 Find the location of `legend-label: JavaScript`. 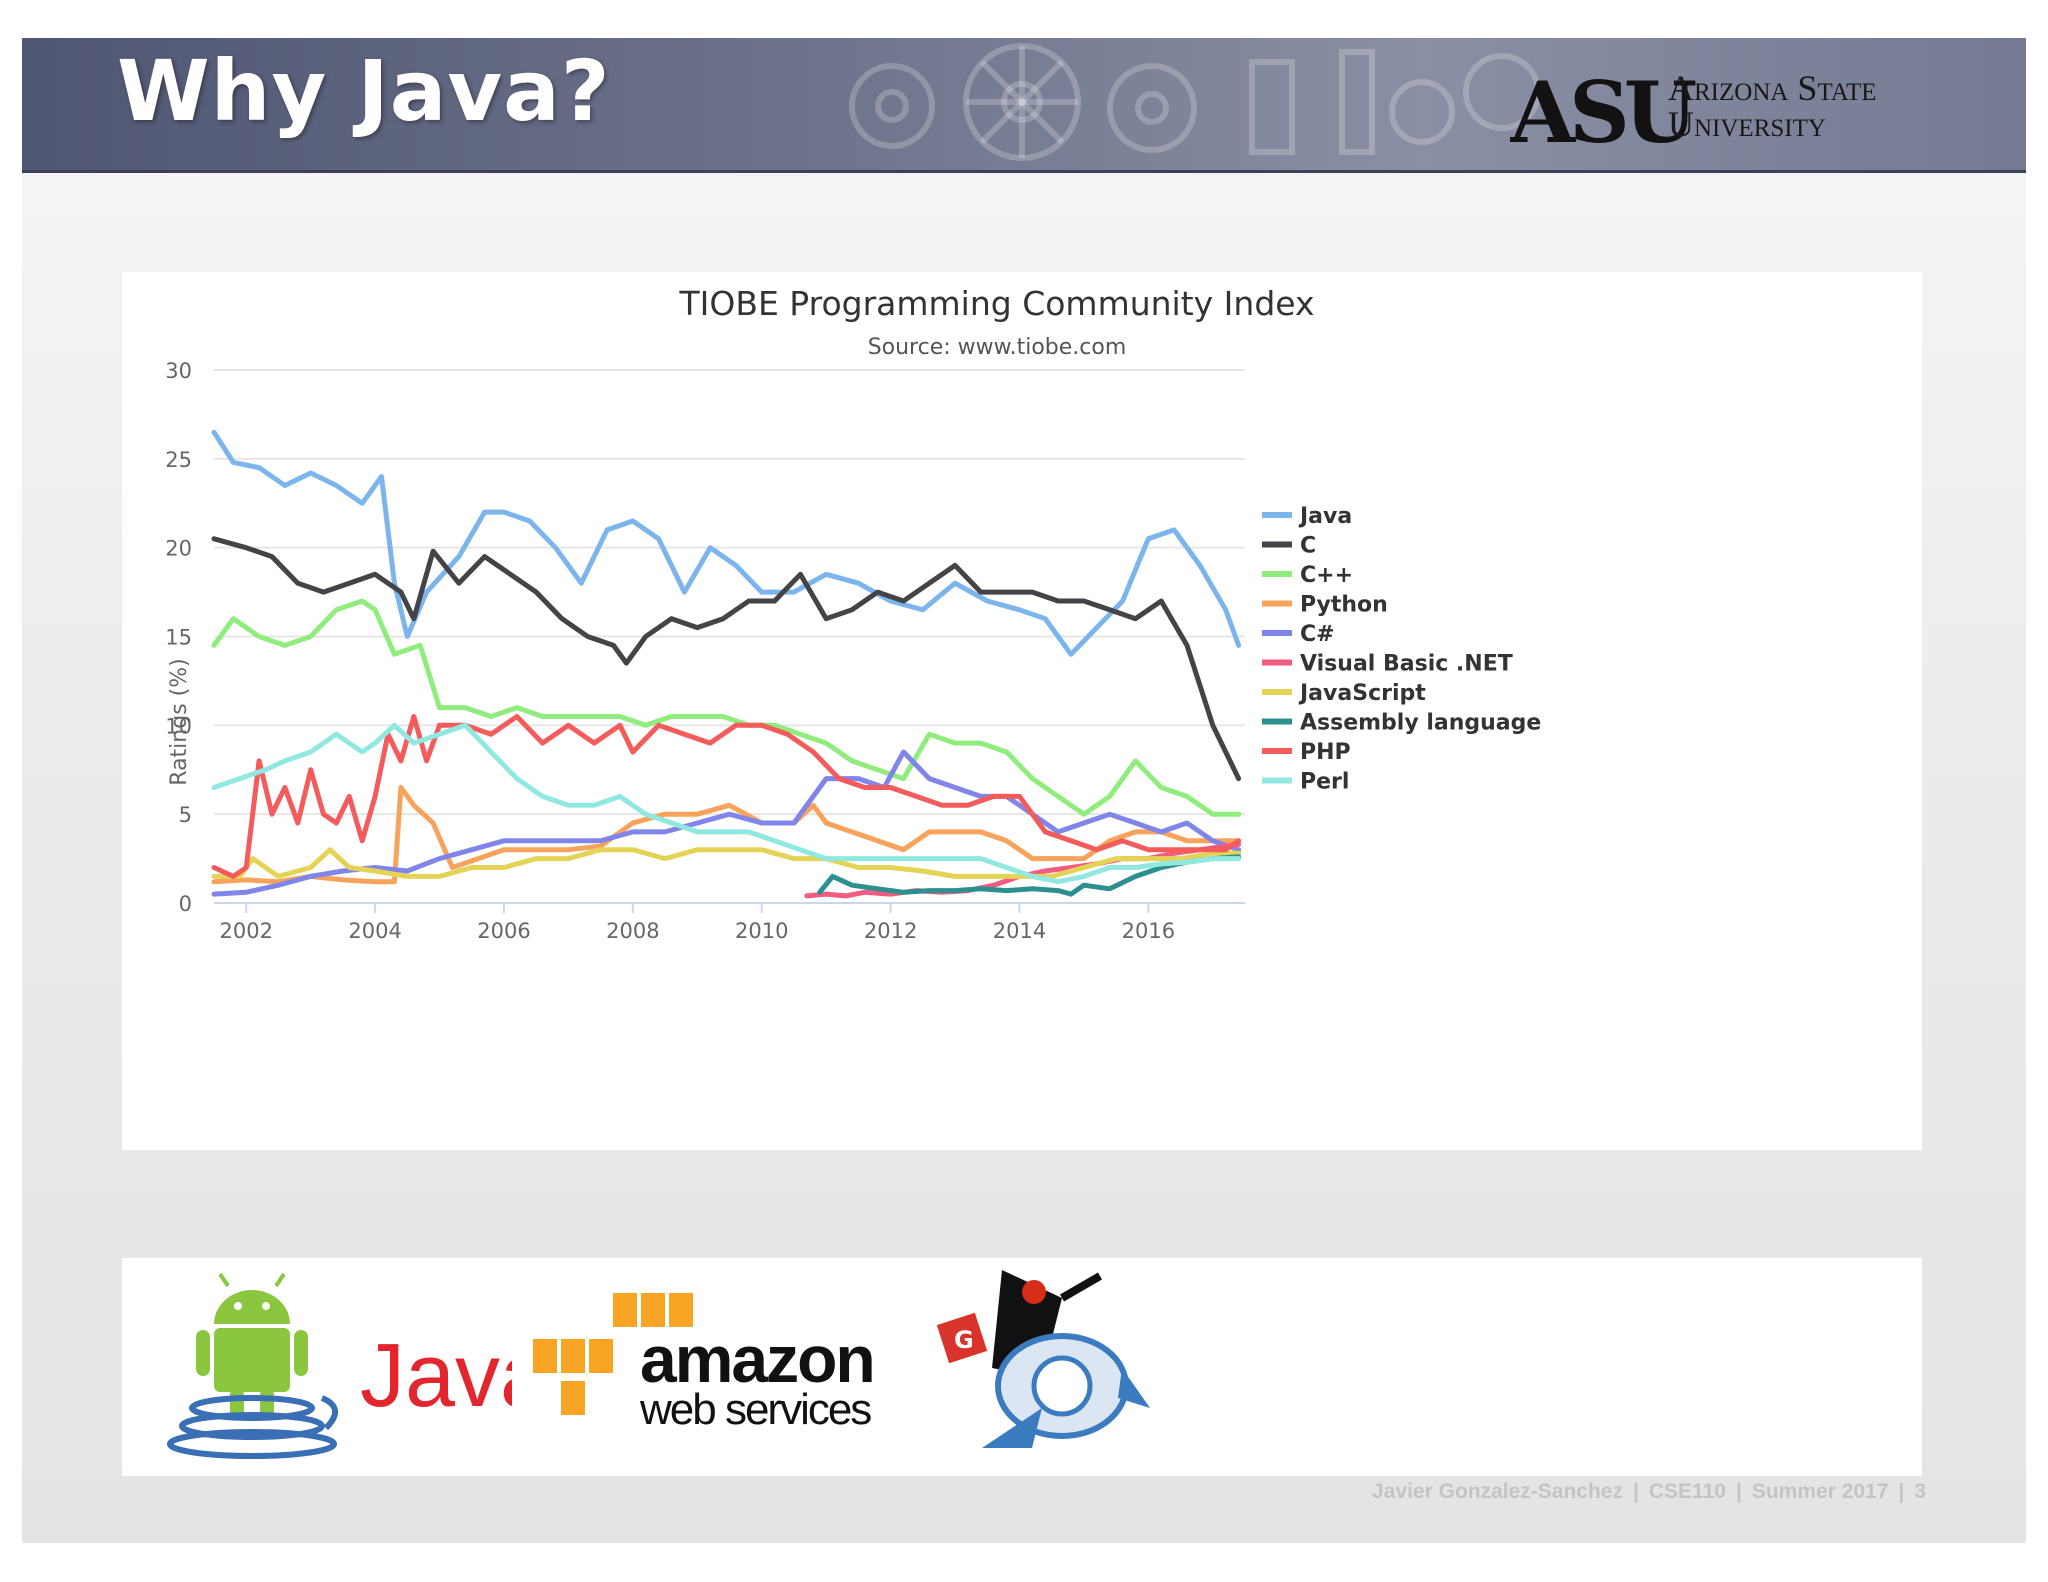

legend-label: JavaScript is located at coordinates (1362, 693).